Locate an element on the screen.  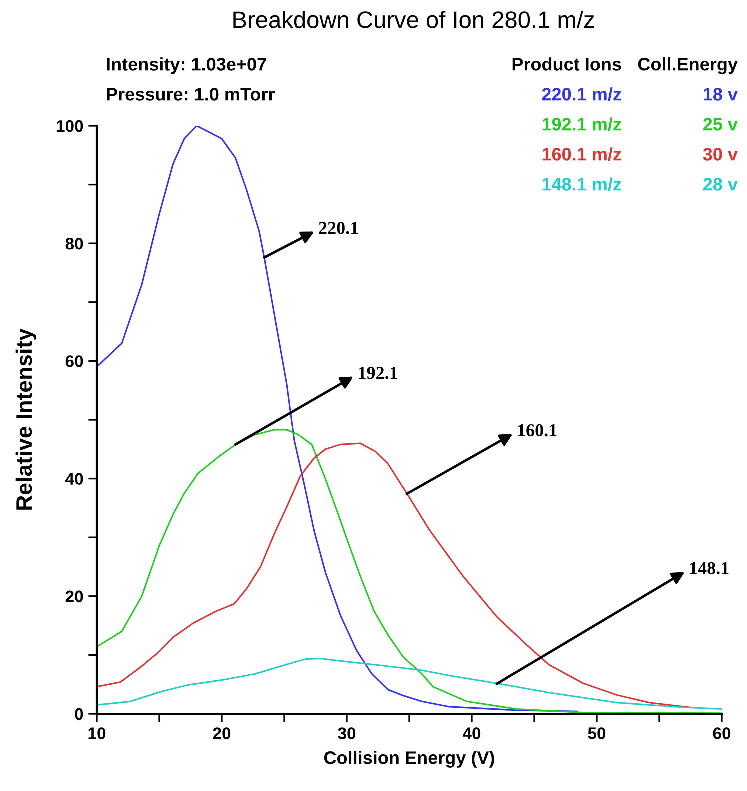
y-tick-label: 100 is located at coordinates (70, 126).